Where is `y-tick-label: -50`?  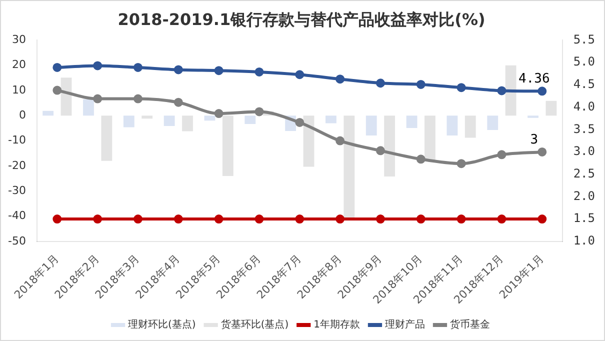
y-tick-label: -50 is located at coordinates (17, 241).